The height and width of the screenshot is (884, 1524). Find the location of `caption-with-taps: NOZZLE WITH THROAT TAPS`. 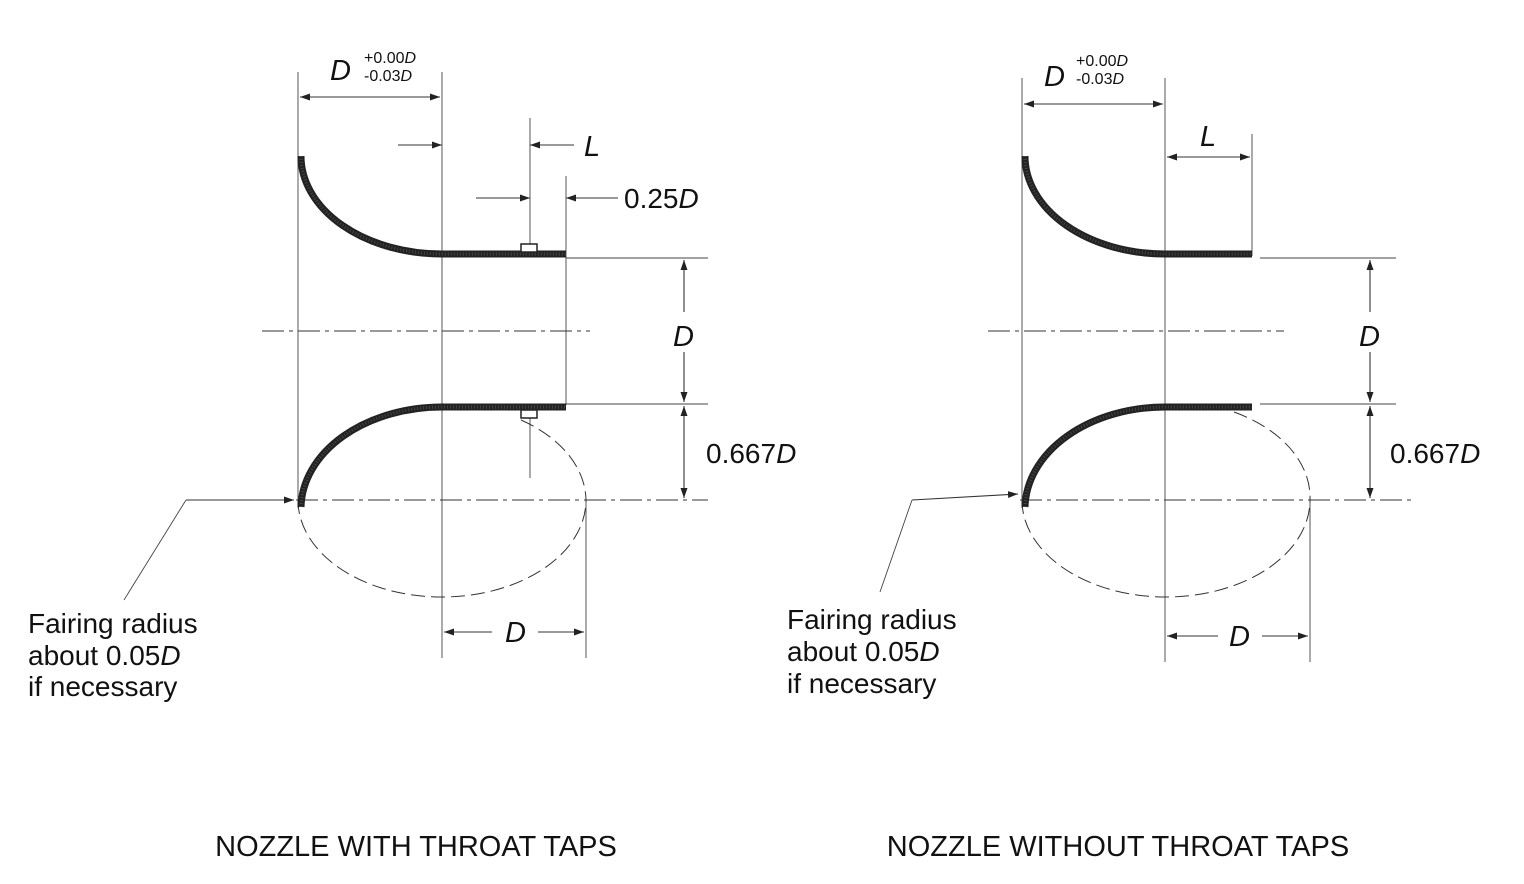

caption-with-taps: NOZZLE WITH THROAT TAPS is located at coordinates (416, 847).